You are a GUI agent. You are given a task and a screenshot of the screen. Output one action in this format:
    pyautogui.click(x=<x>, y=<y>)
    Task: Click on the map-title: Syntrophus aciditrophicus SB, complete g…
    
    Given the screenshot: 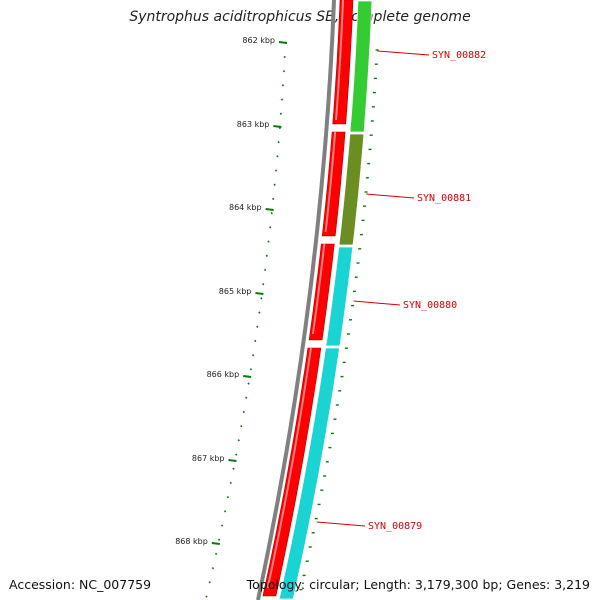 What is the action you would take?
    pyautogui.click(x=300, y=17)
    